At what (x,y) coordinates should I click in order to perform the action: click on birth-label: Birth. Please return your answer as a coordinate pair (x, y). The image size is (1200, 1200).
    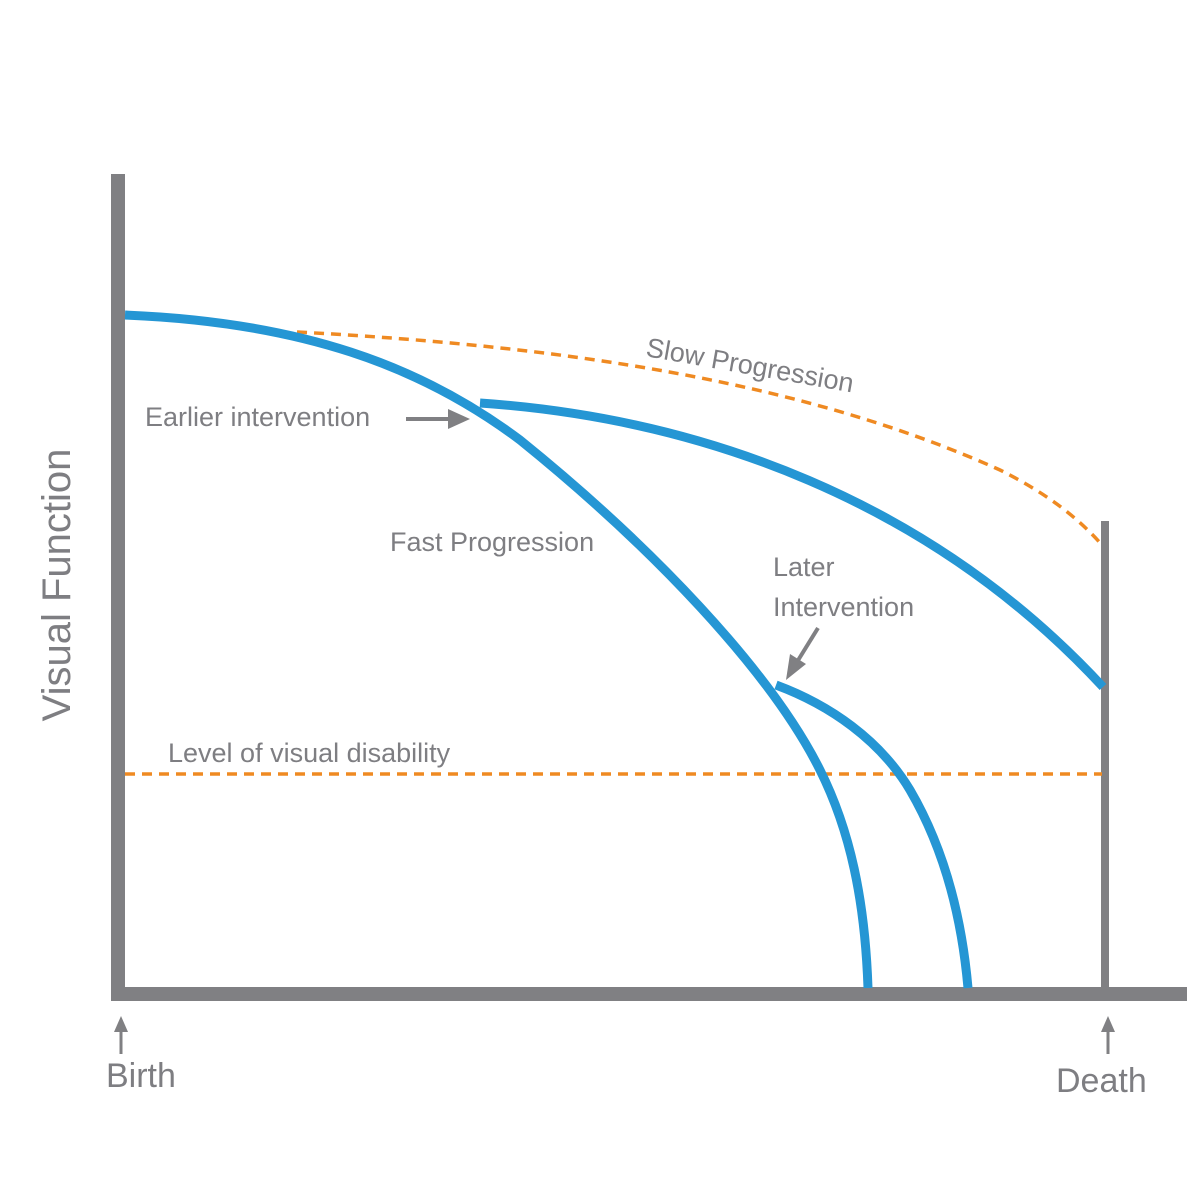
    Looking at the image, I should click on (141, 1076).